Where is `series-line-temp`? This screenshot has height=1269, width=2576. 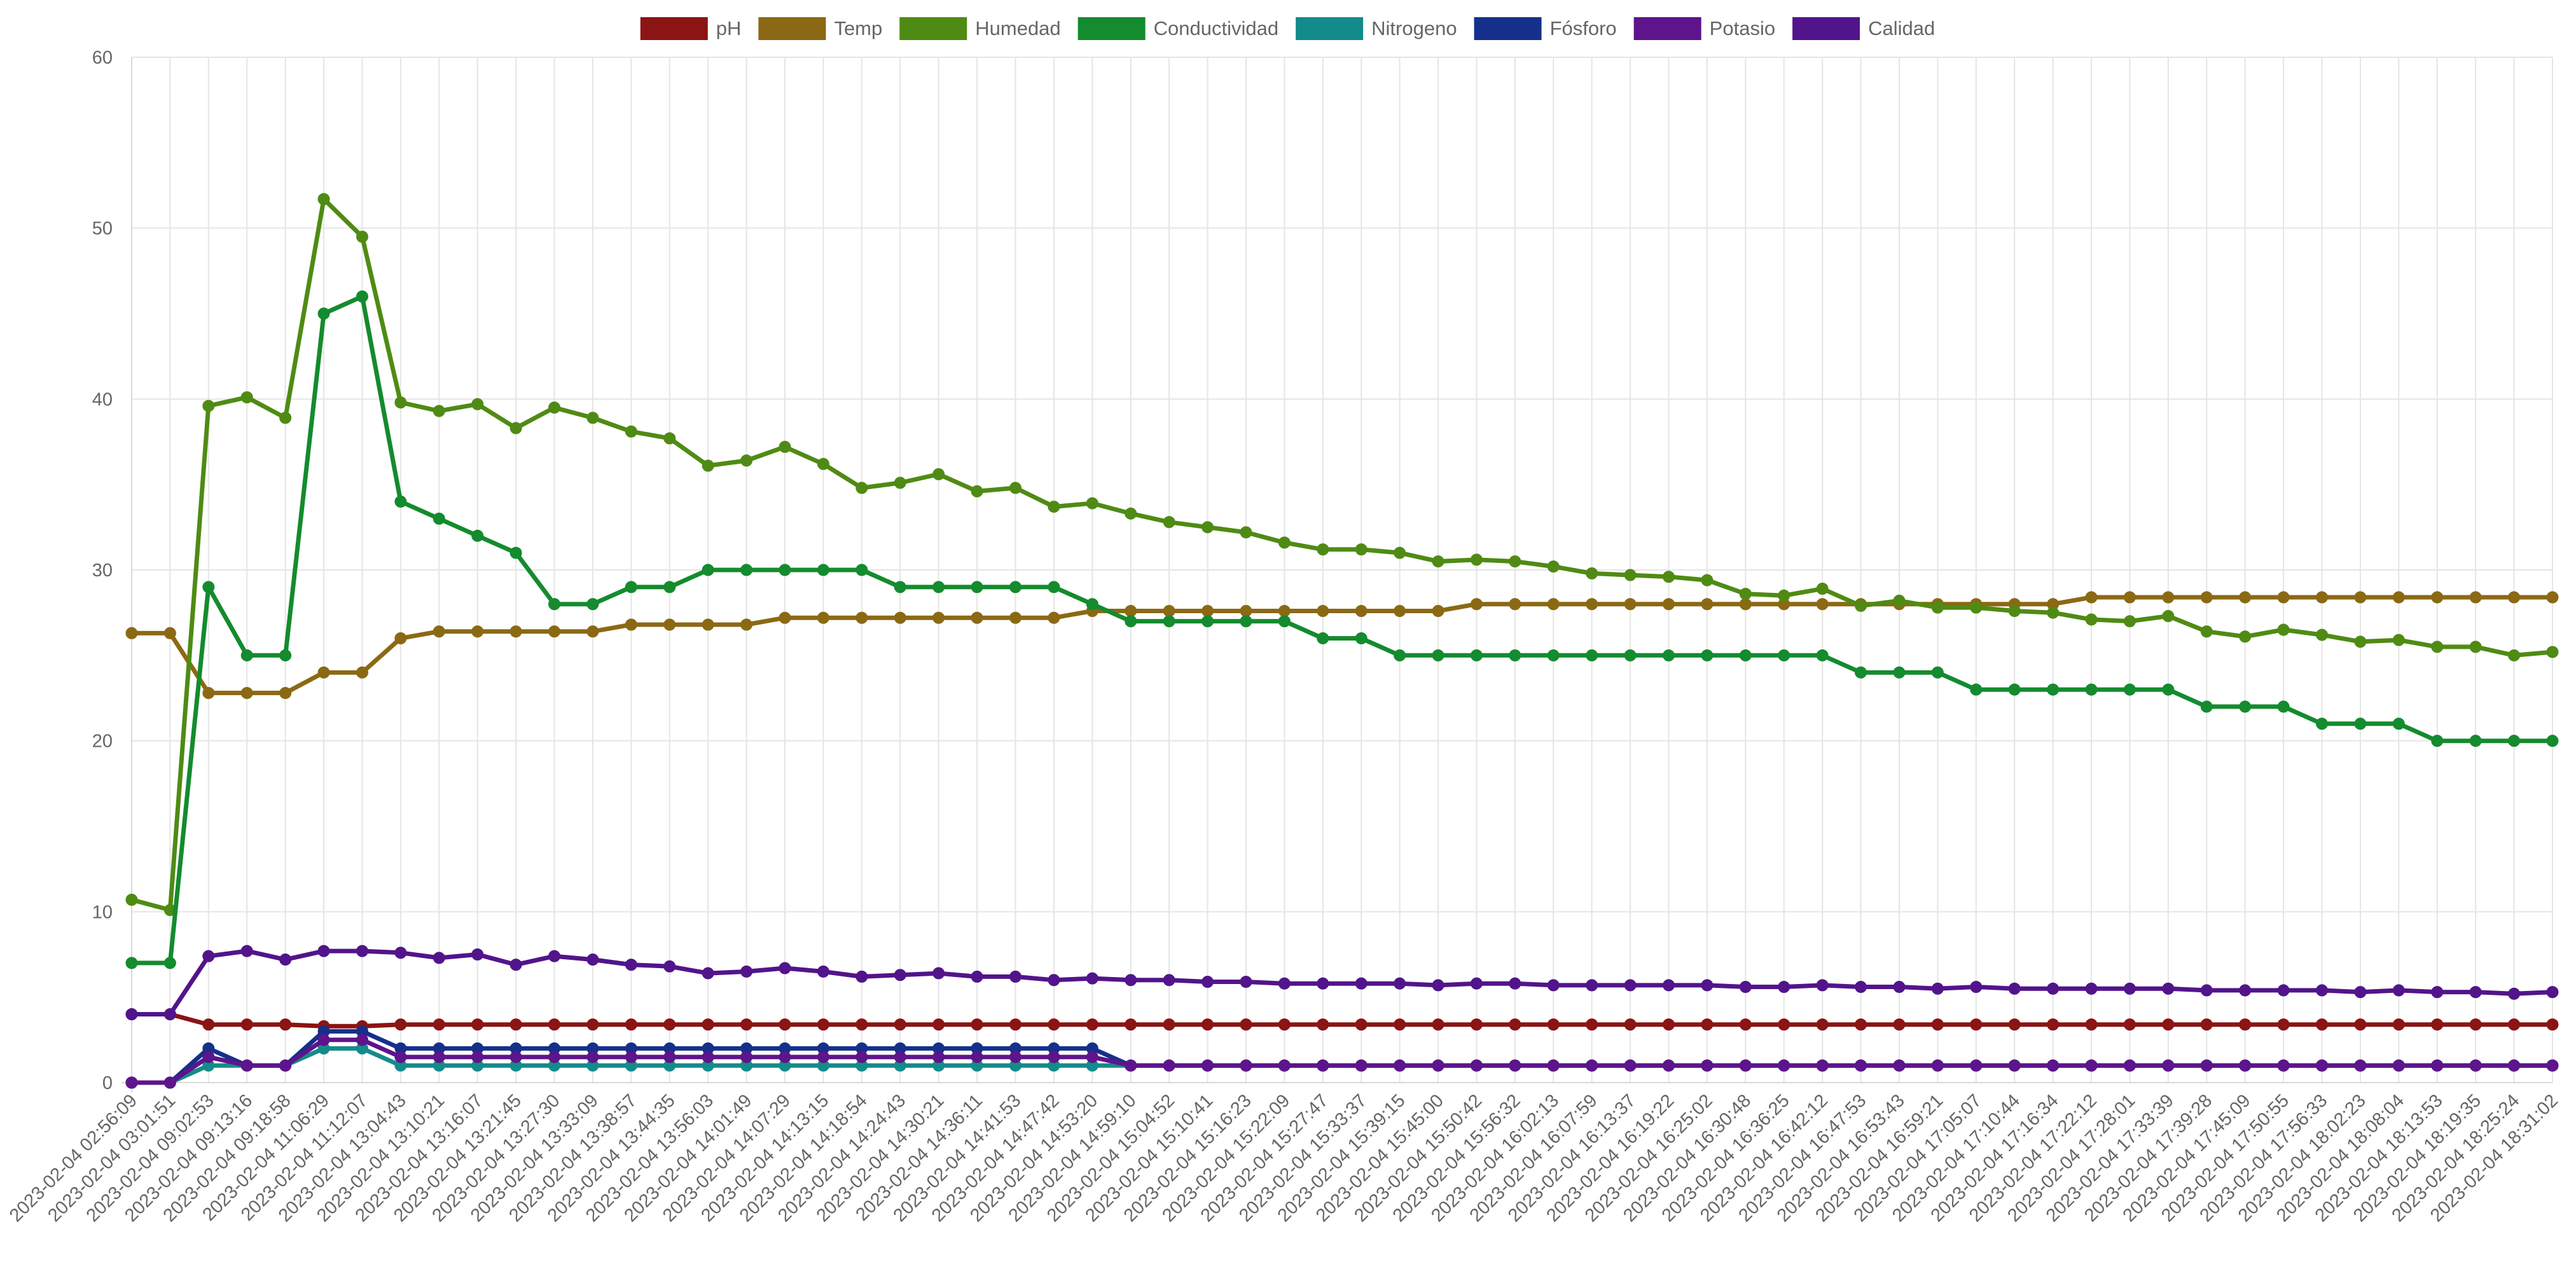 series-line-temp is located at coordinates (1342, 645).